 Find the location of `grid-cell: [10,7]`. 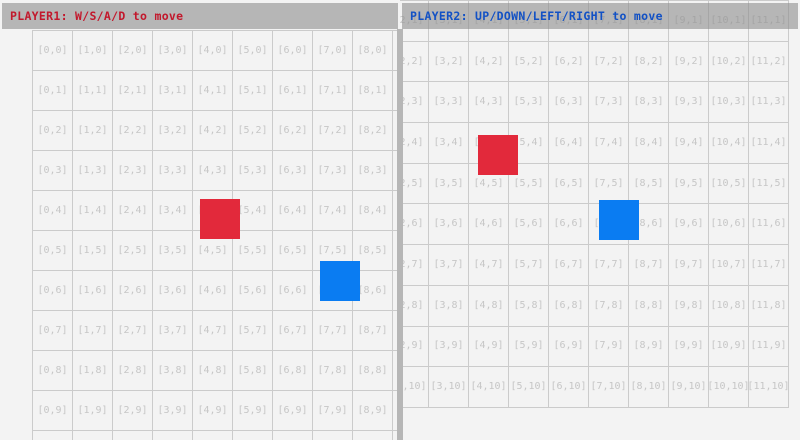

grid-cell: [10,7] is located at coordinates (729, 265).